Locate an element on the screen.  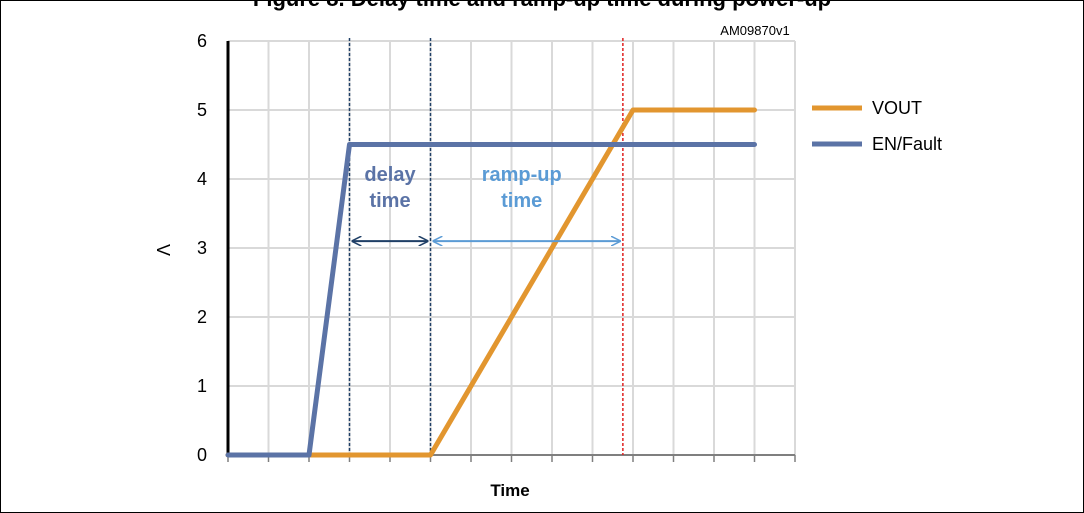
delay-label-line1: delay is located at coordinates (390, 175).